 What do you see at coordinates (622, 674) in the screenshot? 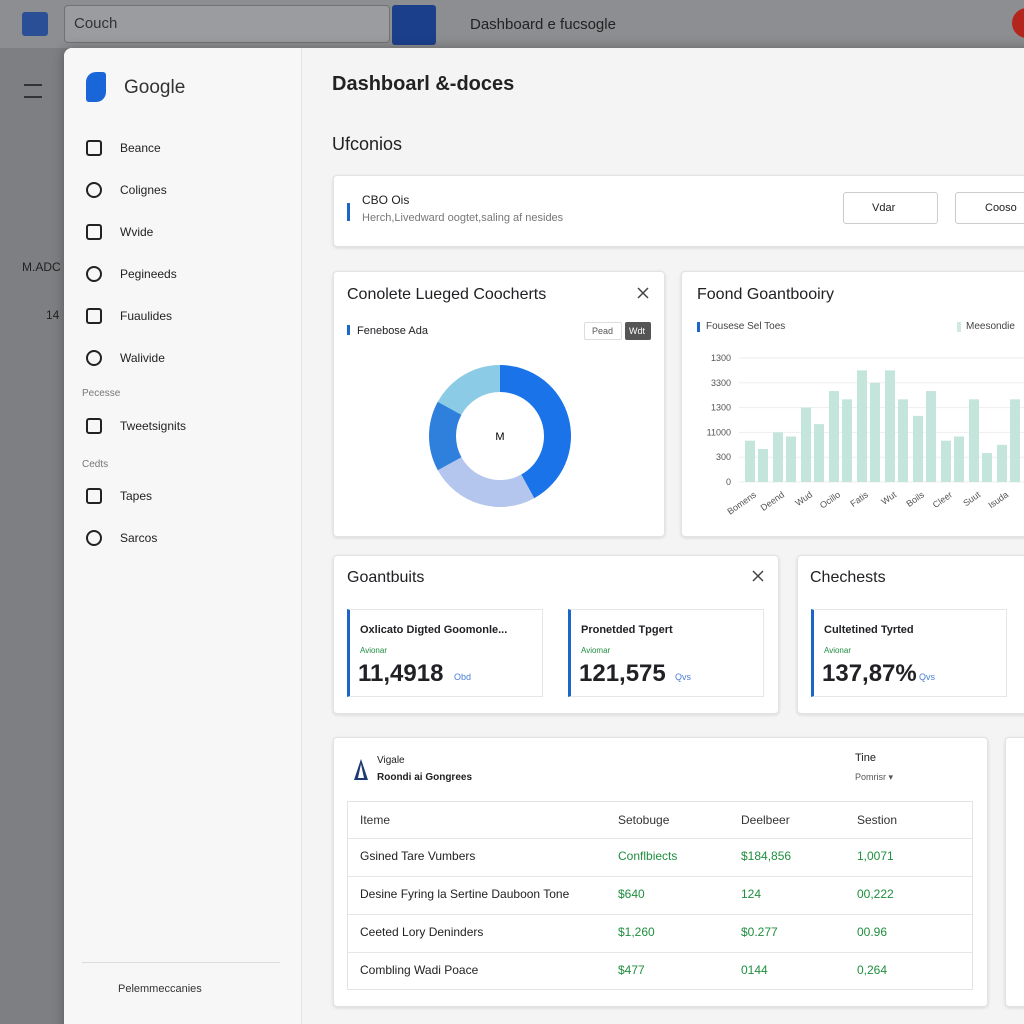
I see `kpi-value: 121,575` at bounding box center [622, 674].